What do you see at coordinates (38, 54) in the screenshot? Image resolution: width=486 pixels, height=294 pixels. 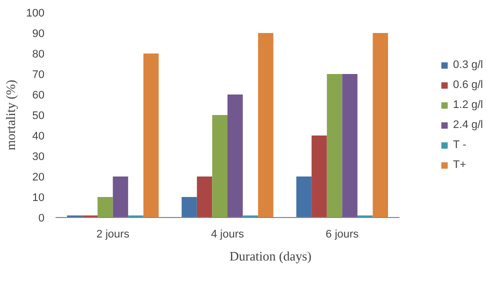 I see `y-tick-label: 80` at bounding box center [38, 54].